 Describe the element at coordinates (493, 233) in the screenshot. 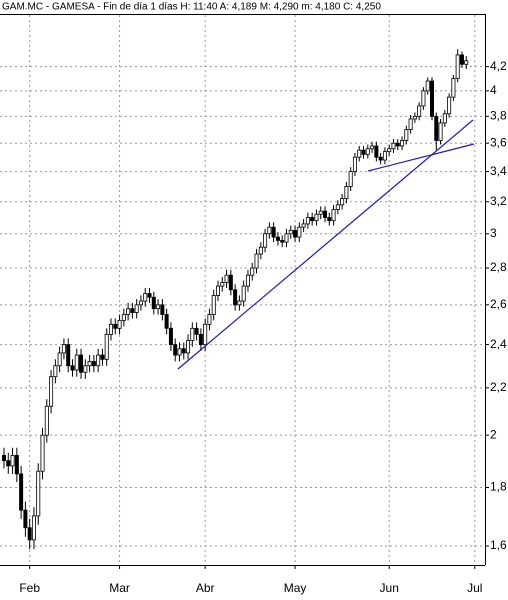

I see `y-tick-label: 3` at that location.